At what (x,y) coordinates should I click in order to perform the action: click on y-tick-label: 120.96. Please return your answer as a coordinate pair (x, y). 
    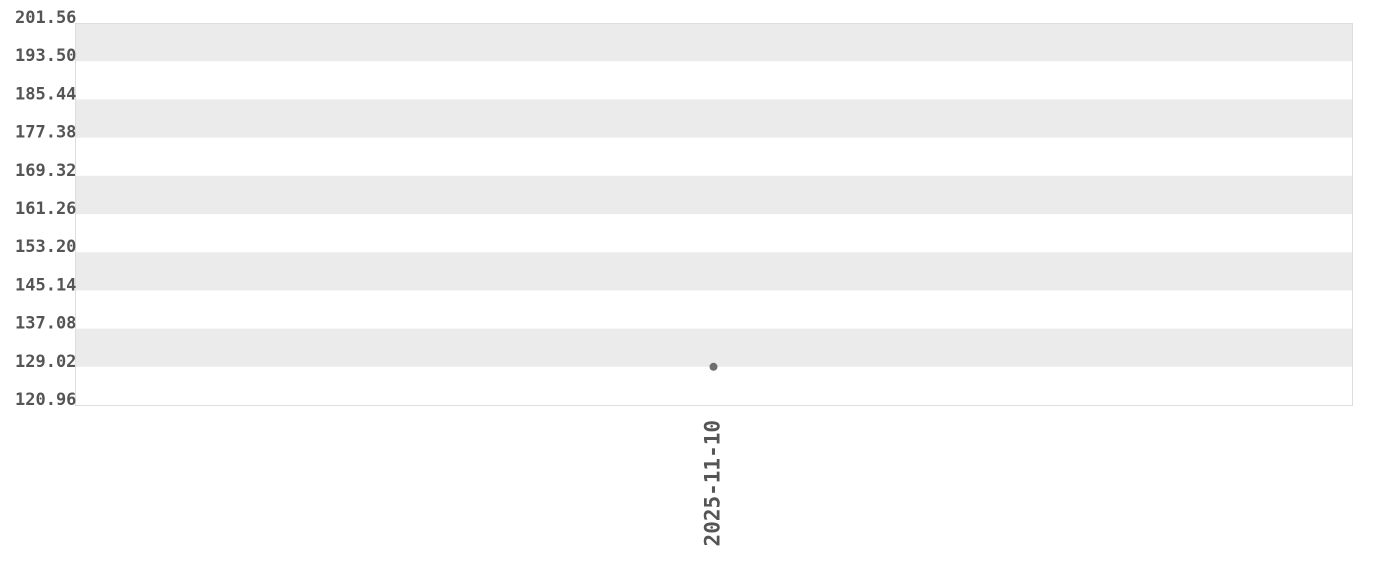
    Looking at the image, I should click on (45, 400).